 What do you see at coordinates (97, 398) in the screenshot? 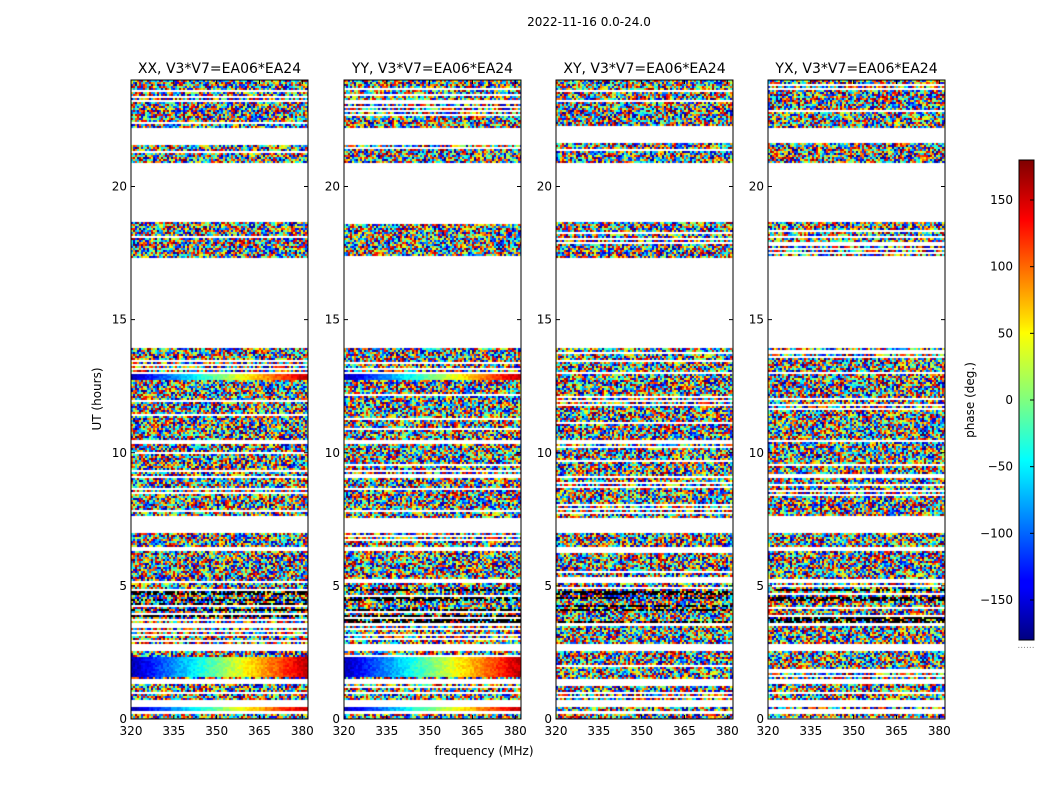
I see `y-axis-label: UT (hours)` at bounding box center [97, 398].